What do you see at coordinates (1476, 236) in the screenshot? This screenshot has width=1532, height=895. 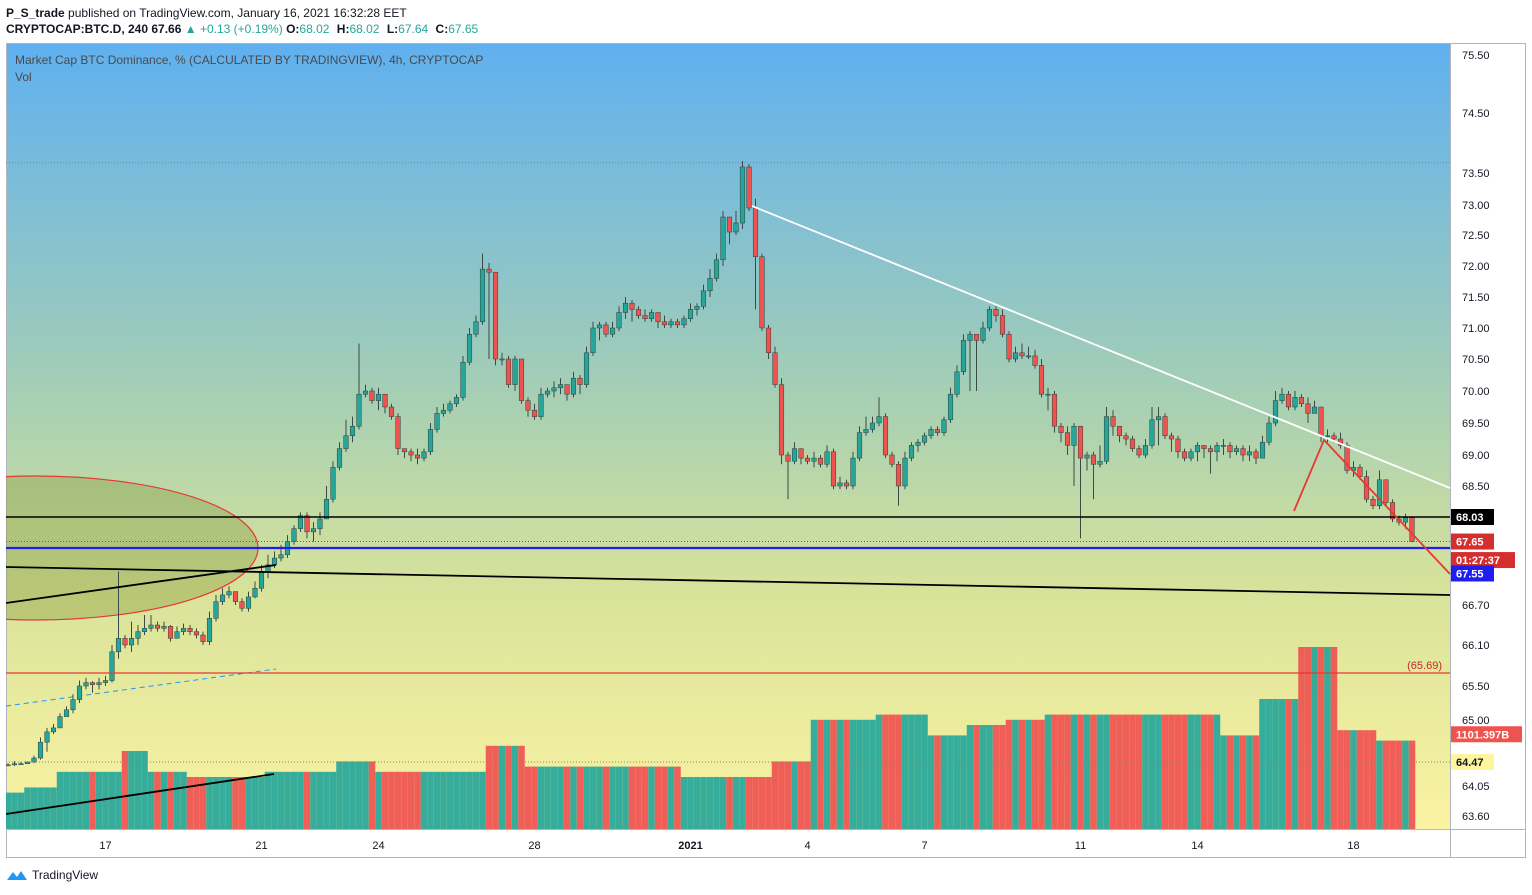 I see `y-tick-label: 72.50` at bounding box center [1476, 236].